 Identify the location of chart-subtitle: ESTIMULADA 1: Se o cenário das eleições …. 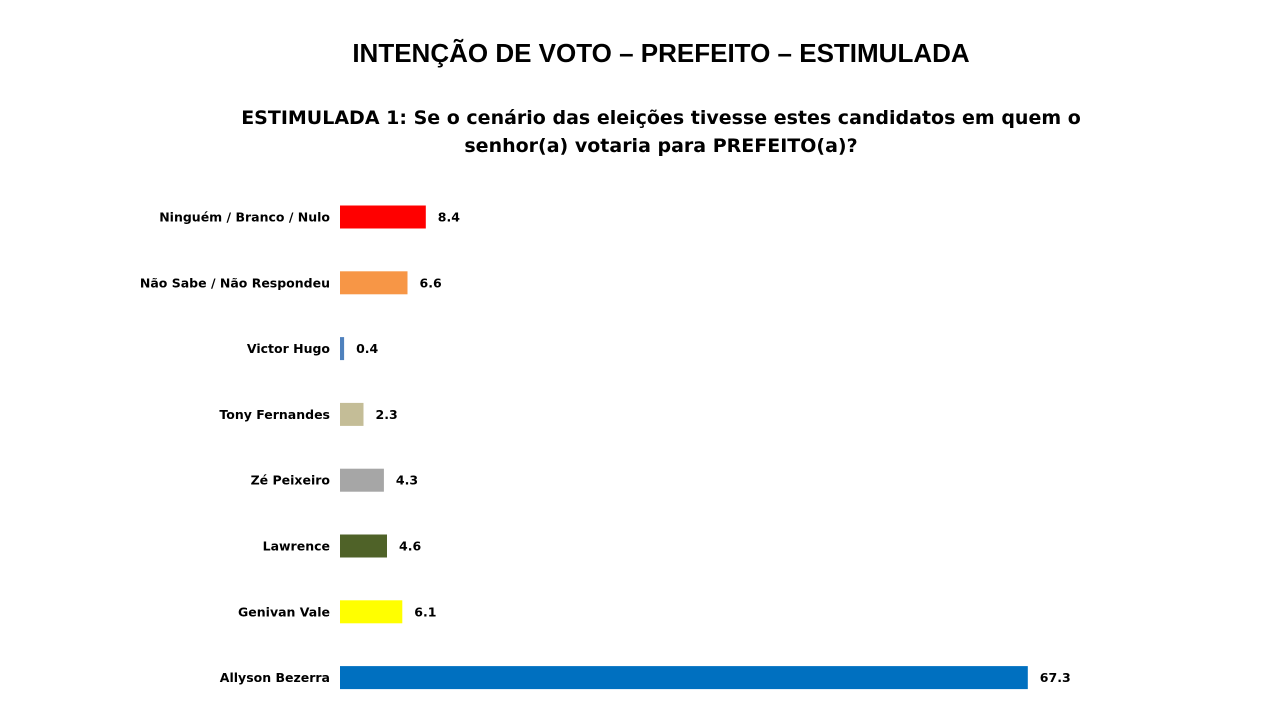
(661, 132).